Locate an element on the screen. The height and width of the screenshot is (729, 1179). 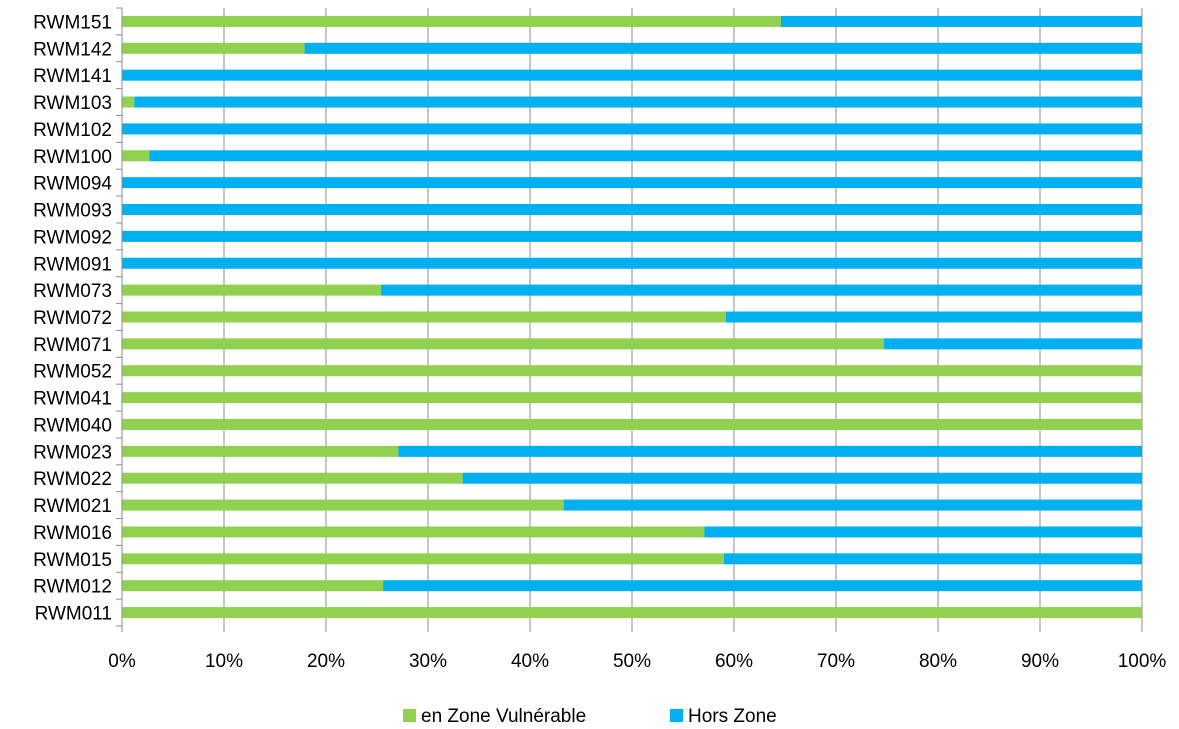
x-tick-label: 40% is located at coordinates (530, 661).